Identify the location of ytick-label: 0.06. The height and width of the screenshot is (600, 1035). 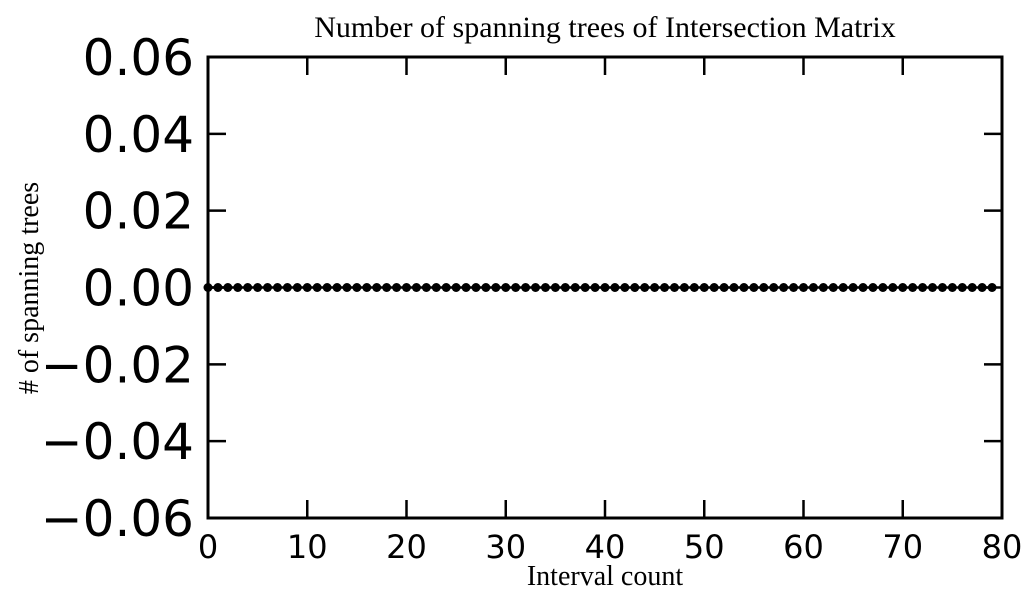
(138, 58).